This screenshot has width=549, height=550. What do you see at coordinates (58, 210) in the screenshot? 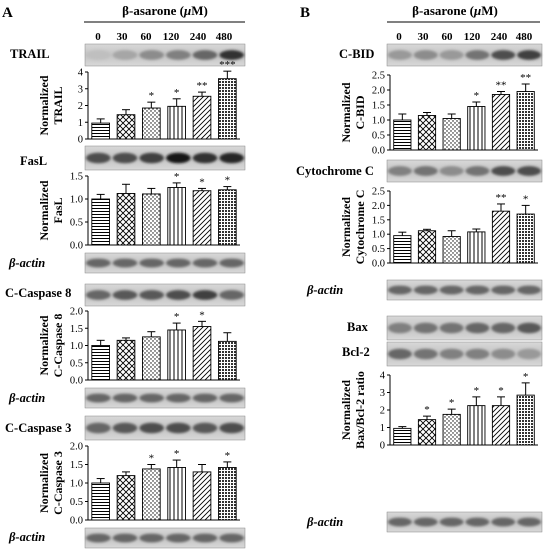
I see `y-axis-label: FasL` at bounding box center [58, 210].